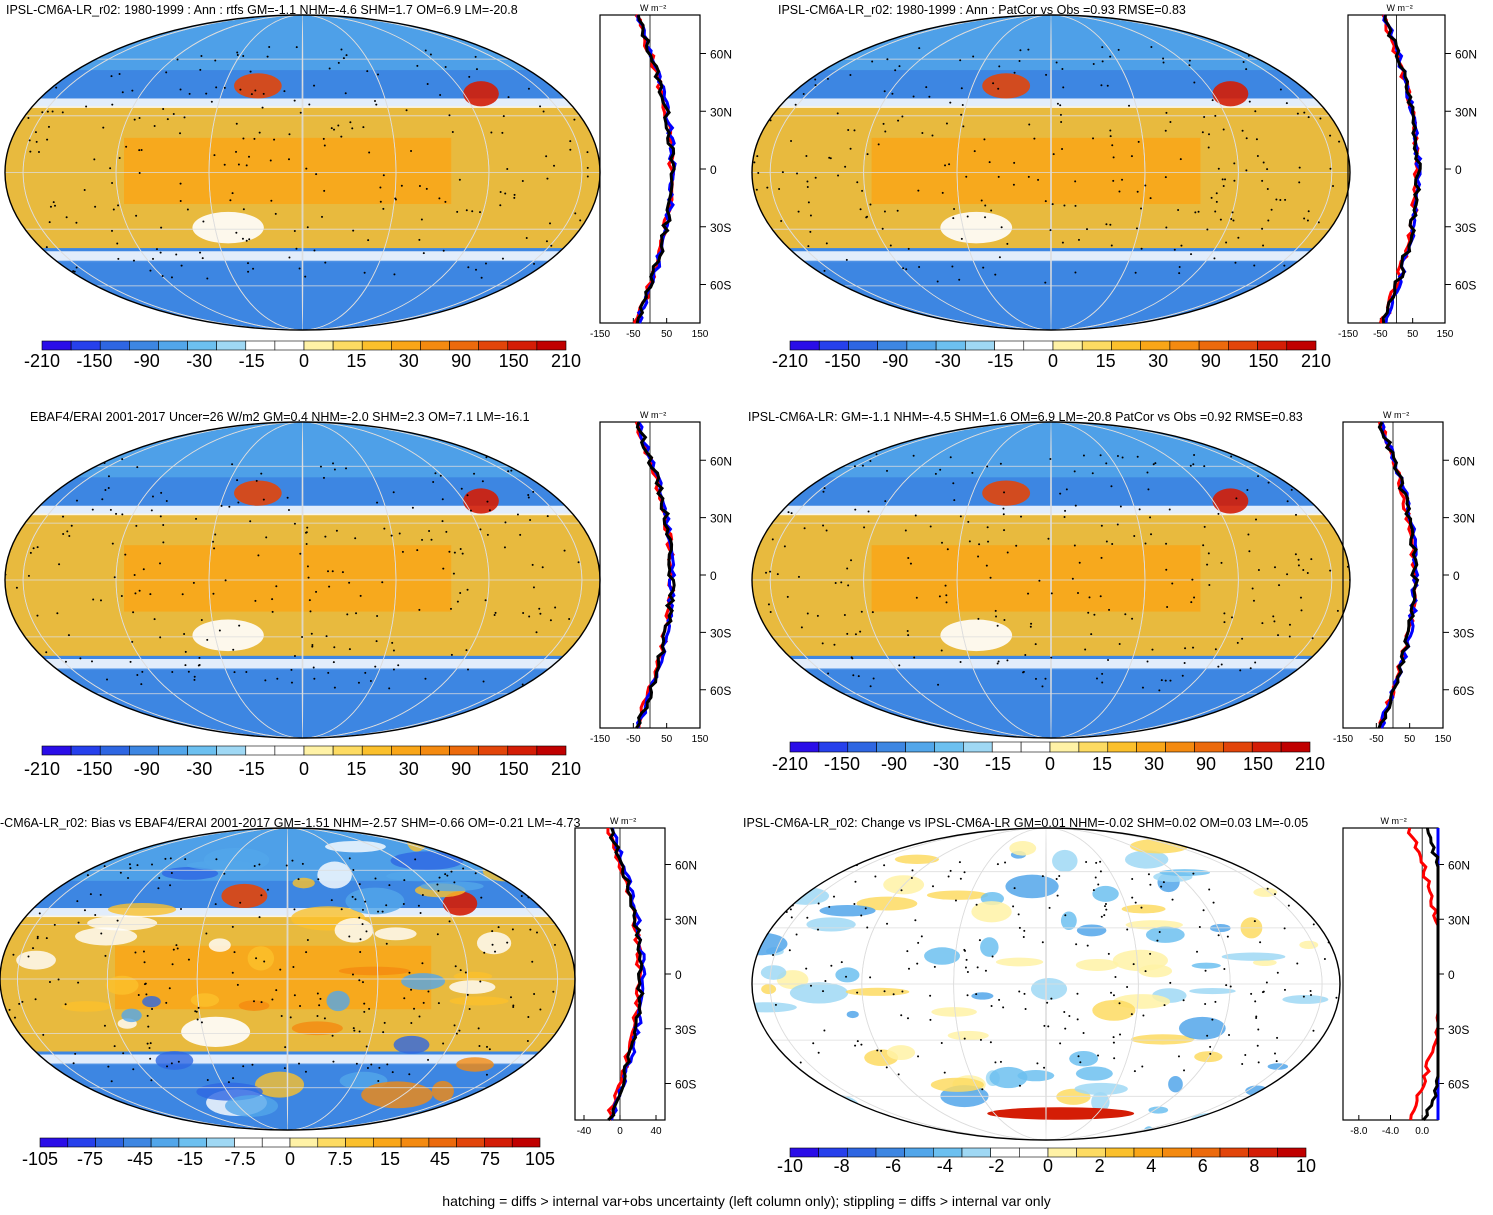  I want to click on colorbar-label: 150, so click(1258, 764).